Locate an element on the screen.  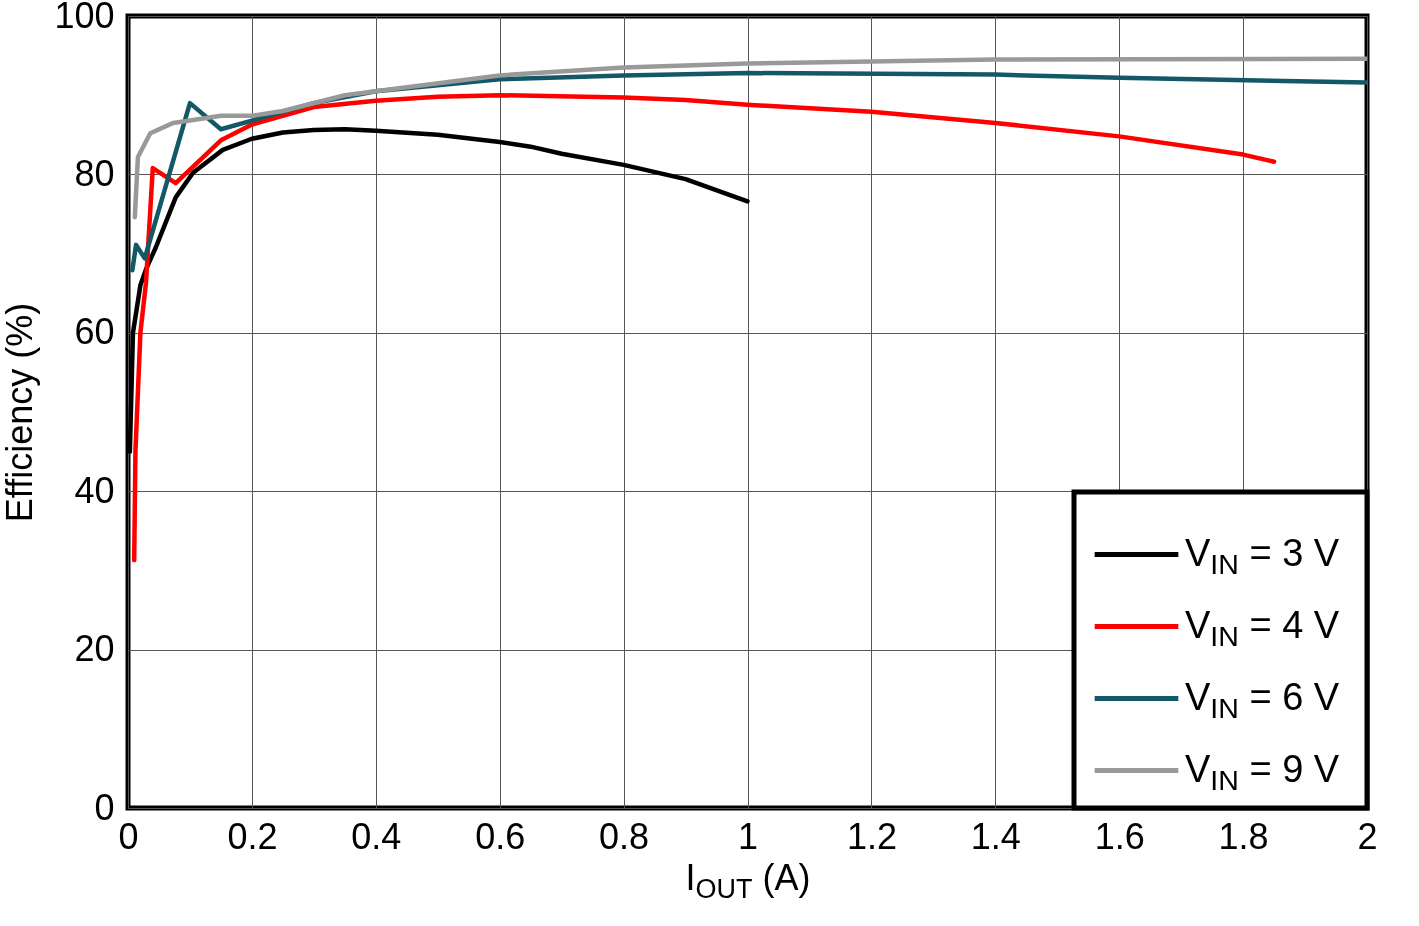
x-tick-label: 1.8 is located at coordinates (1243, 836).